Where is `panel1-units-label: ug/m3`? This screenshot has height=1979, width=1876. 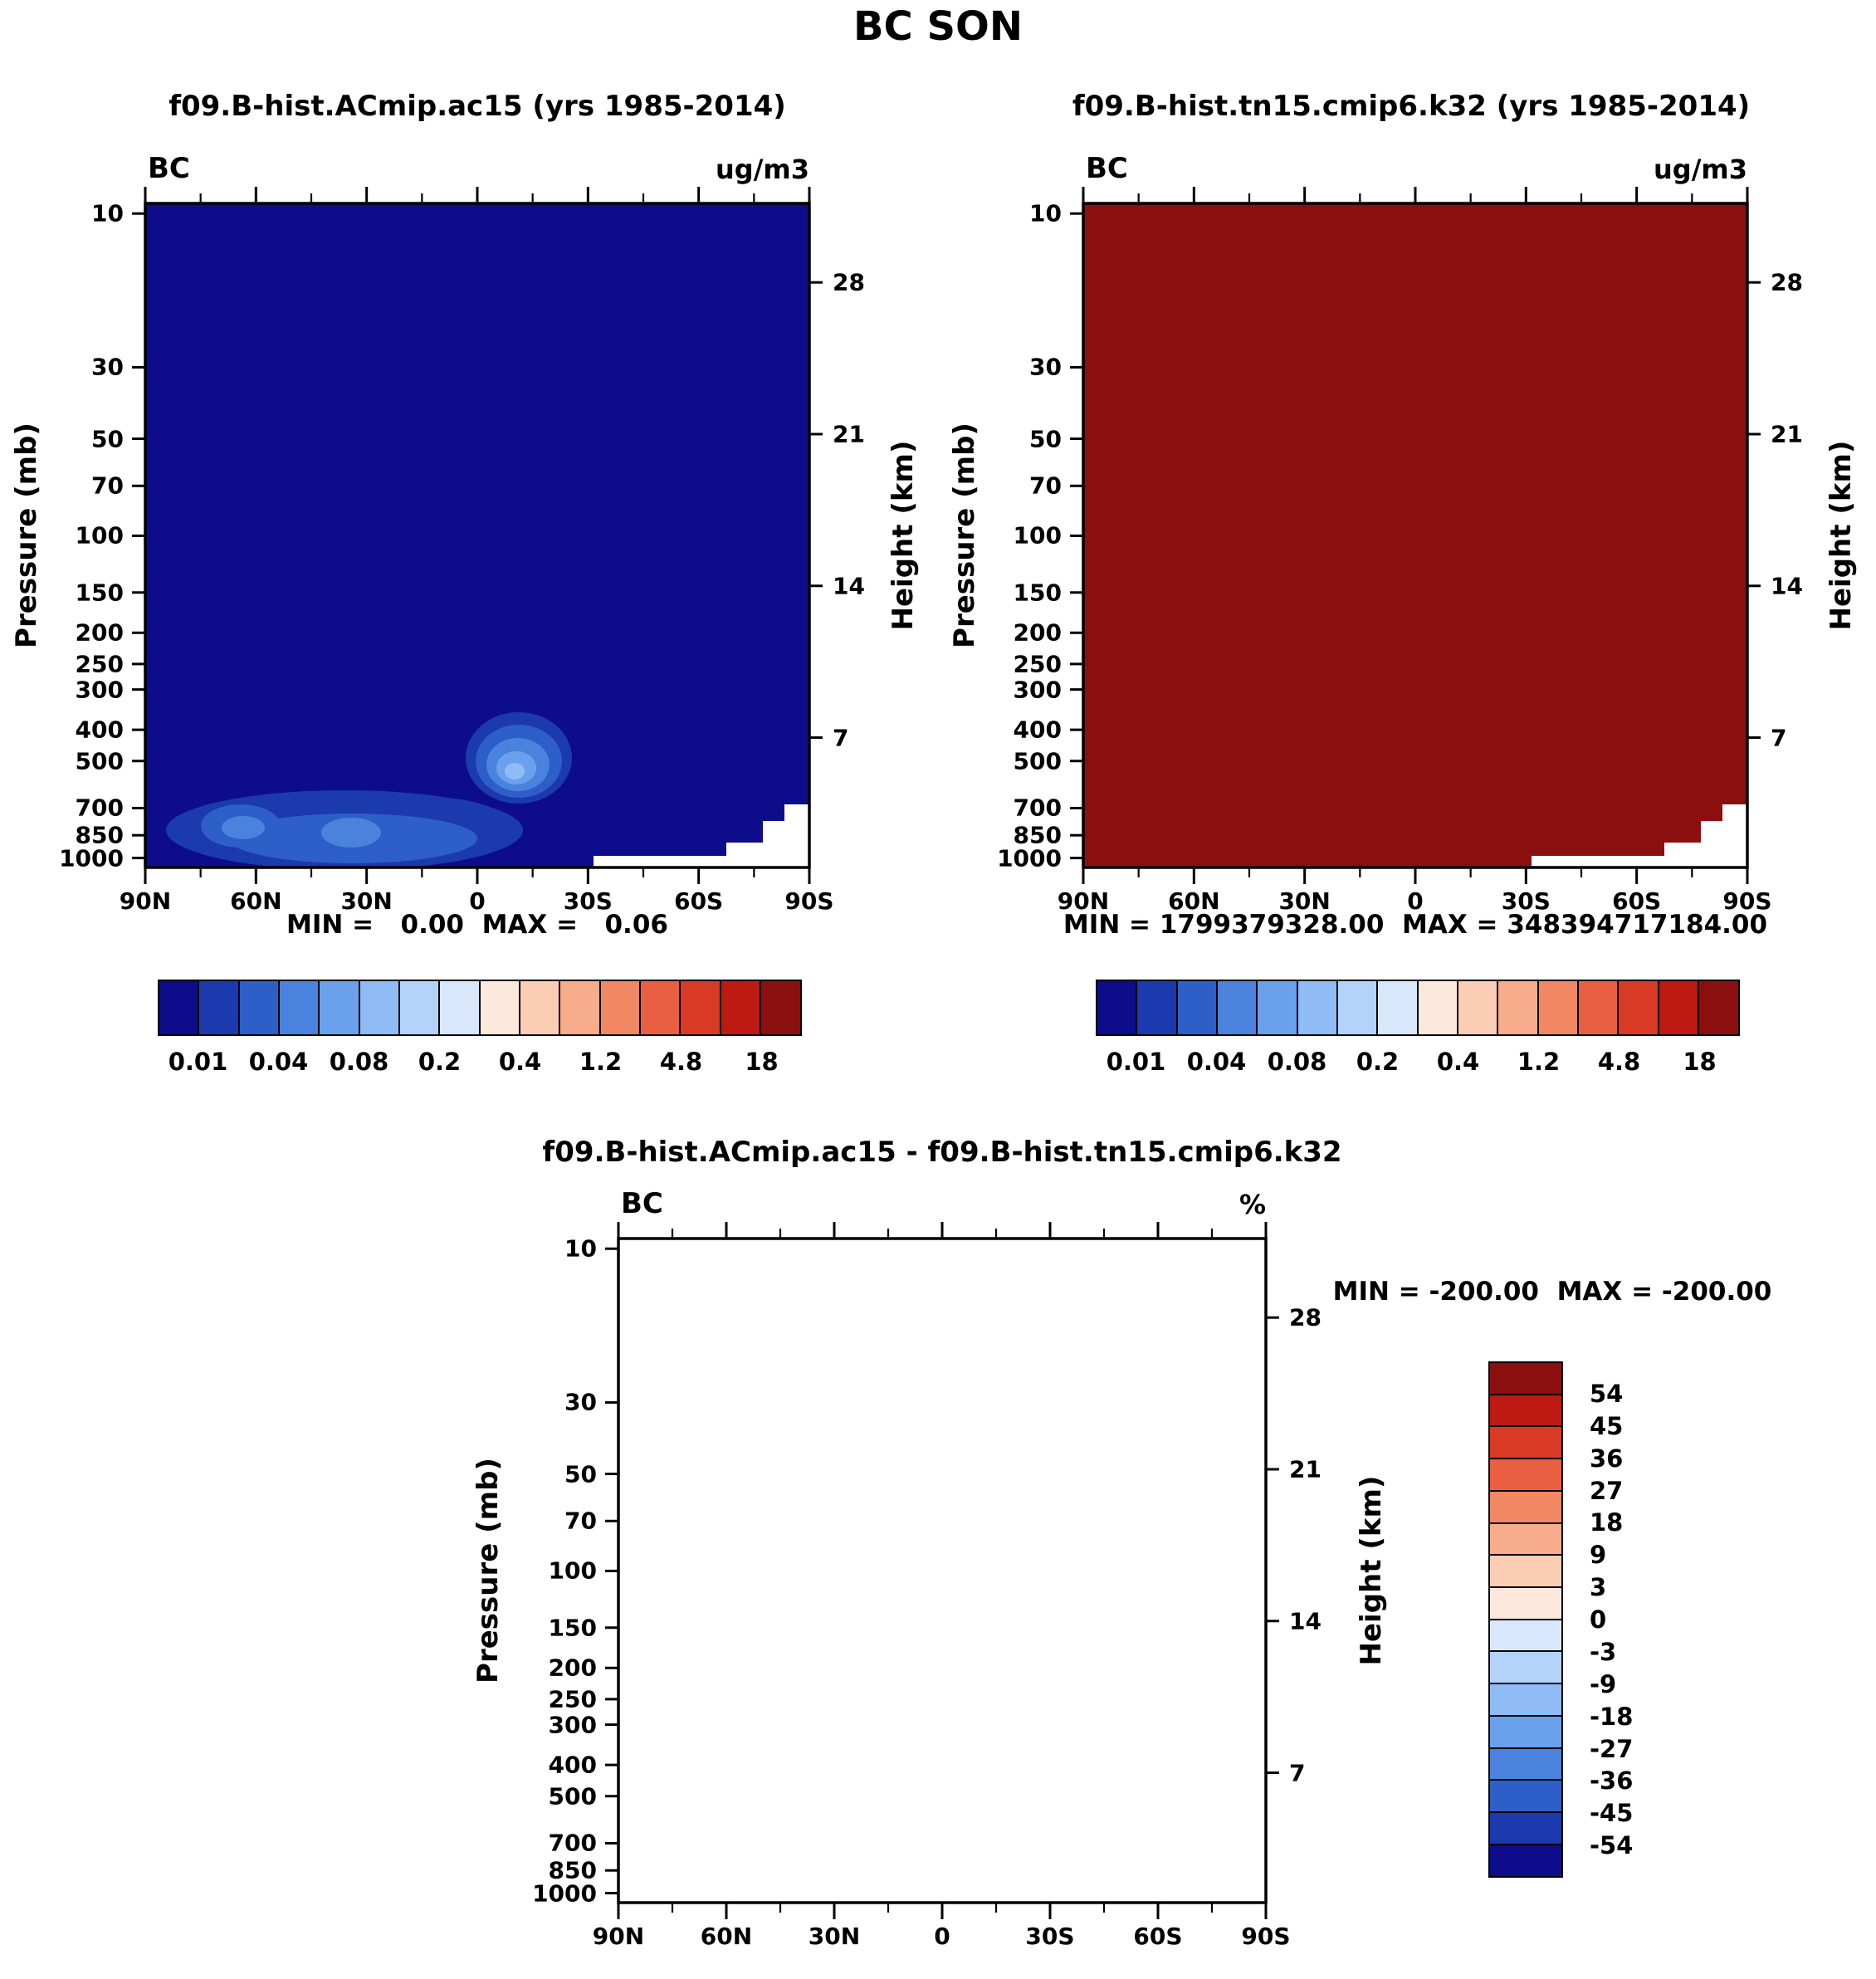
panel1-units-label: ug/m3 is located at coordinates (1701, 169).